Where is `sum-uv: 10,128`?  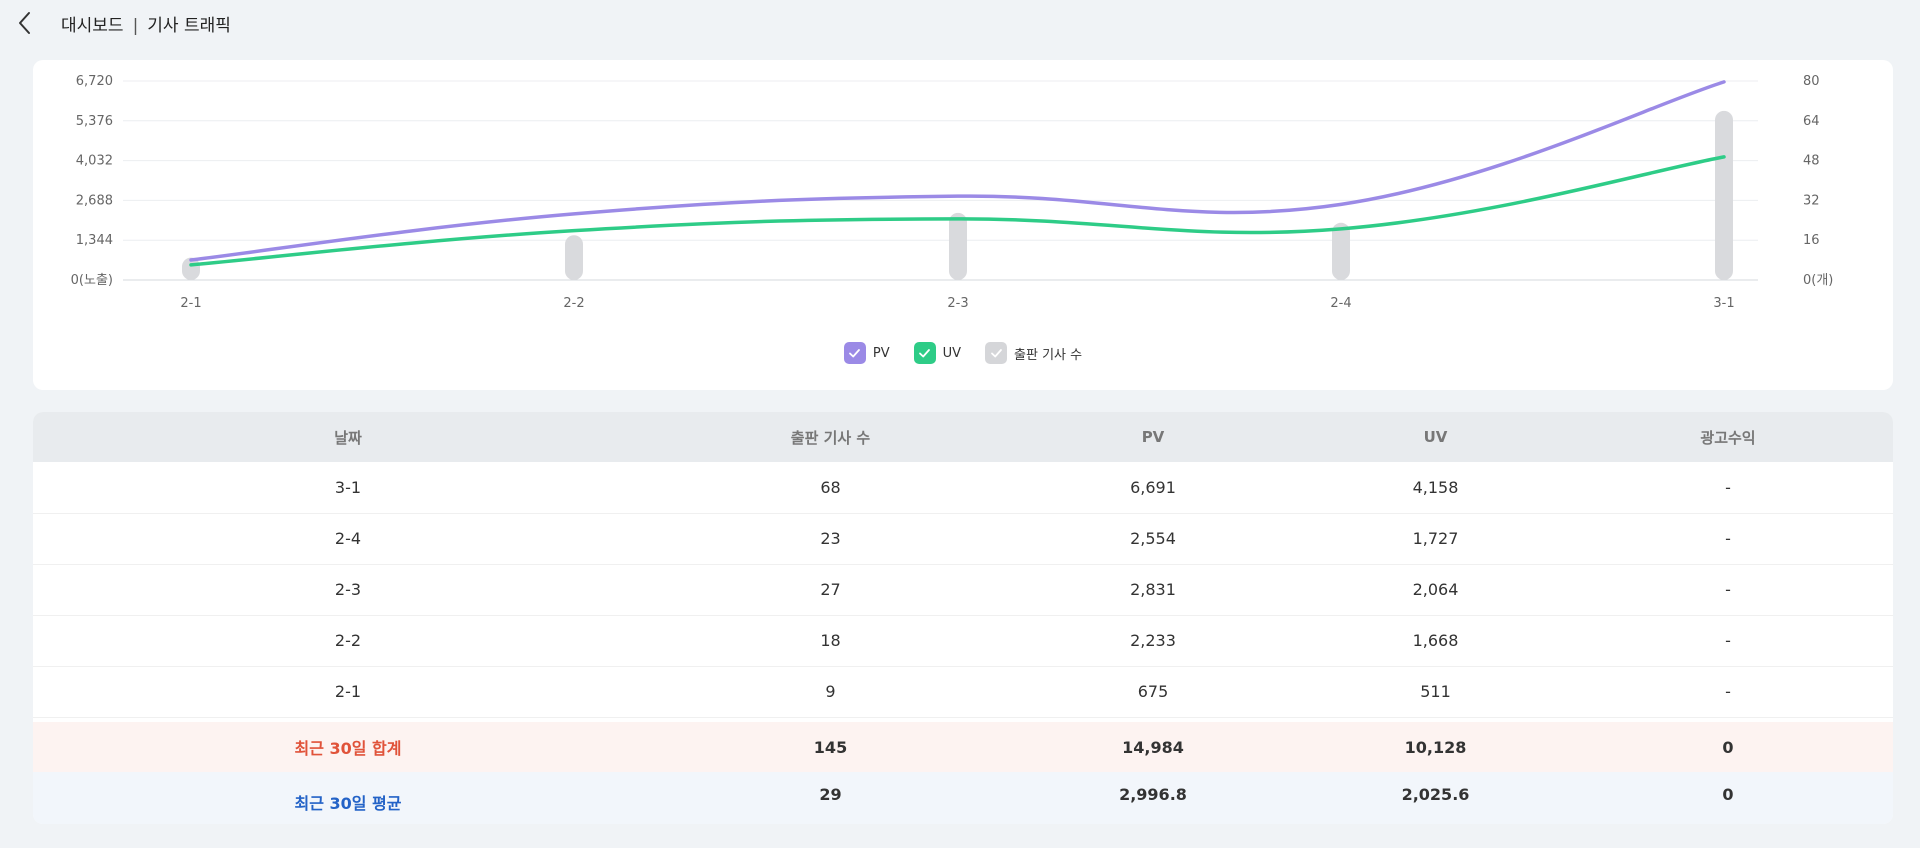
sum-uv: 10,128 is located at coordinates (1435, 747).